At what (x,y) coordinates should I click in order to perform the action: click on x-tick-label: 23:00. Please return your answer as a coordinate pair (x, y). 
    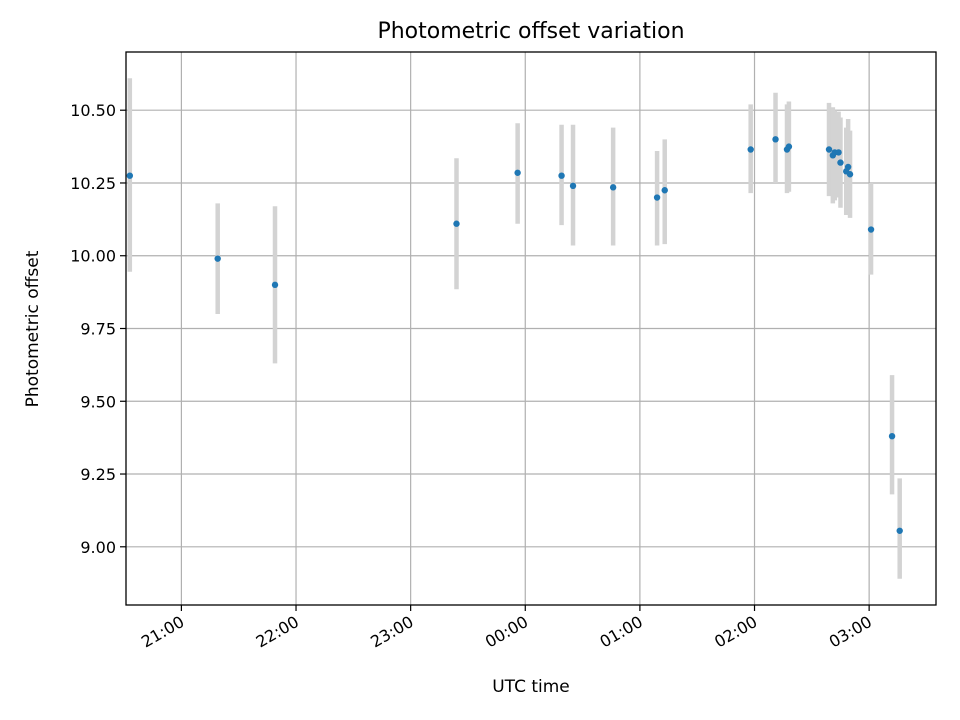
    Looking at the image, I should click on (391, 632).